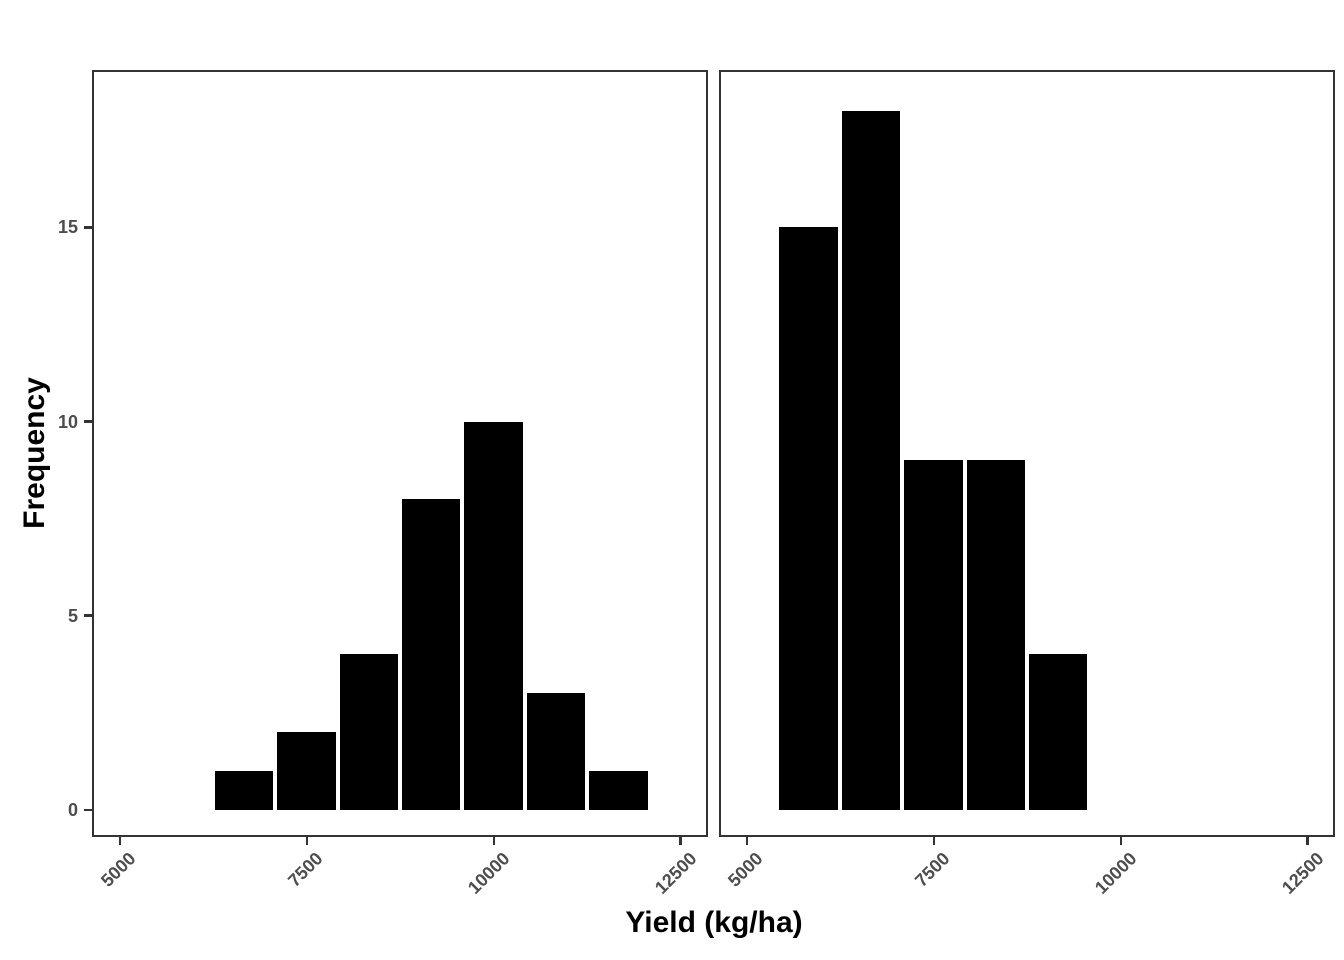  I want to click on y-tick-label: 0, so click(72, 809).